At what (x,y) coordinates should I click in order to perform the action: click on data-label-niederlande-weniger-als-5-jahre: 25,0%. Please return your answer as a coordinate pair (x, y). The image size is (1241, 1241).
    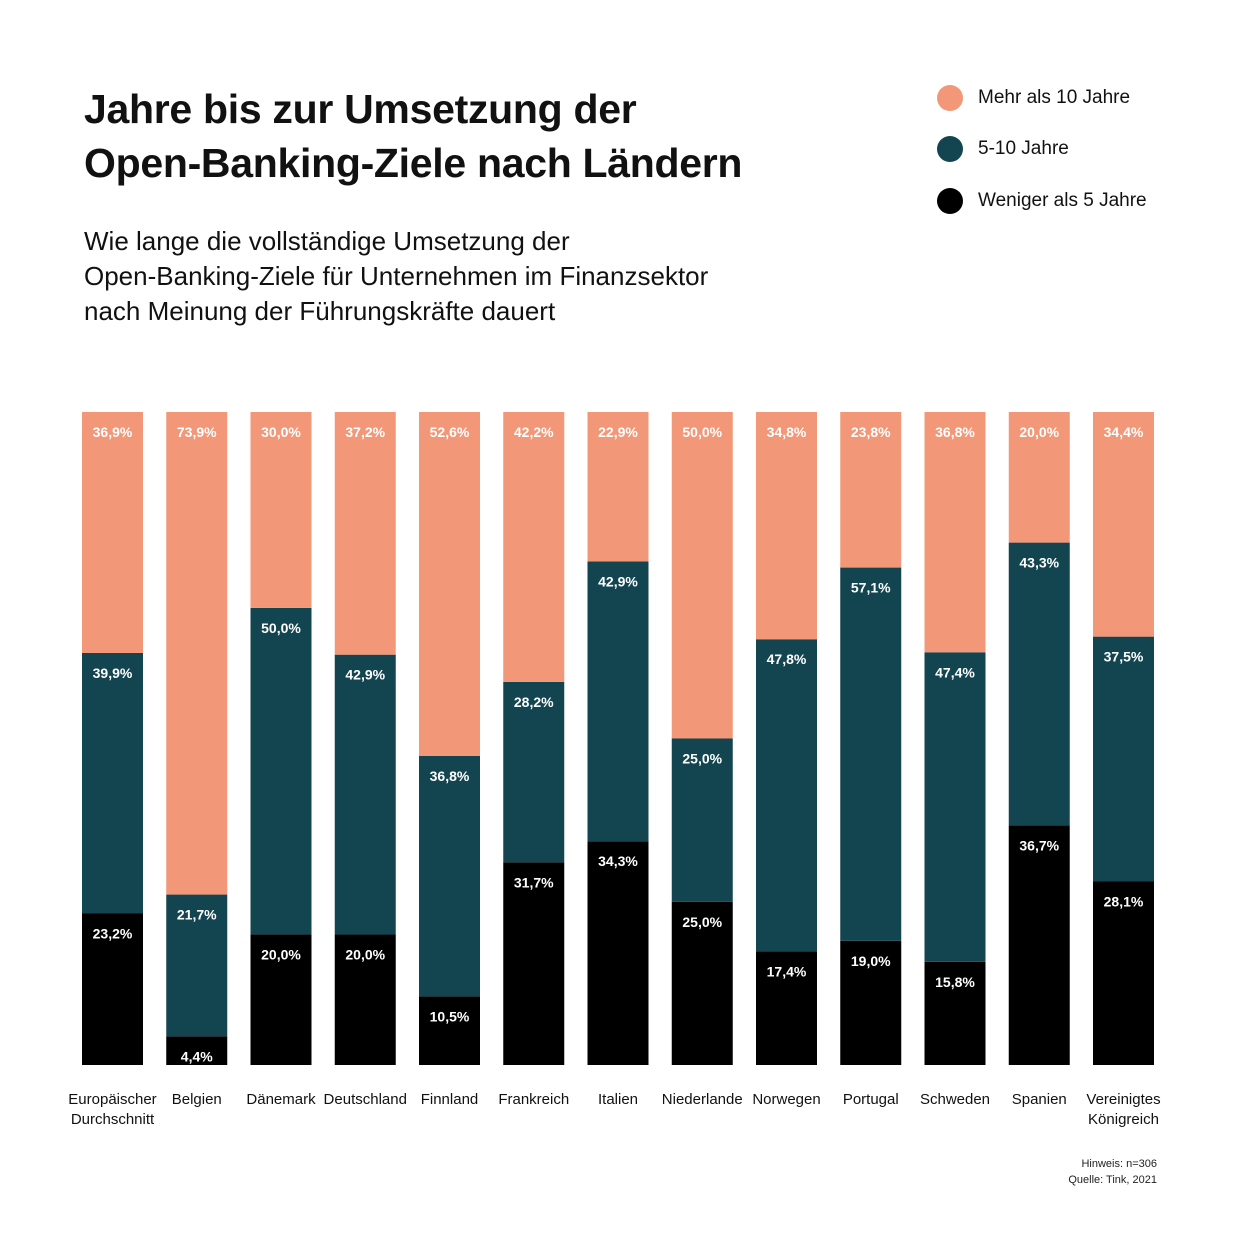
    Looking at the image, I should click on (702, 922).